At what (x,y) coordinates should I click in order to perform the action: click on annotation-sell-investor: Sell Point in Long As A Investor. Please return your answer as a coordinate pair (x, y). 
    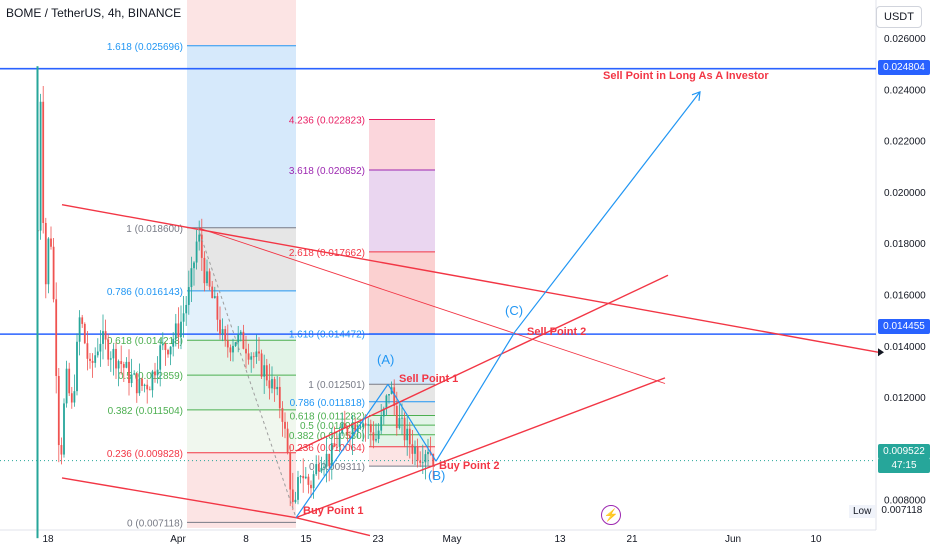
    Looking at the image, I should click on (686, 76).